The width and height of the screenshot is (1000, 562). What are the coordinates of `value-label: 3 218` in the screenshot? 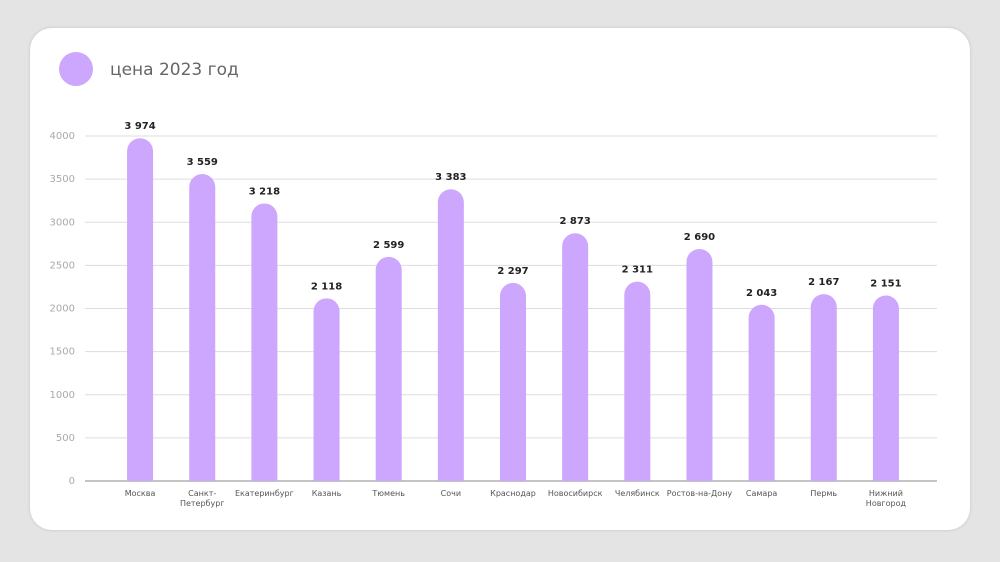 It's located at (264, 191).